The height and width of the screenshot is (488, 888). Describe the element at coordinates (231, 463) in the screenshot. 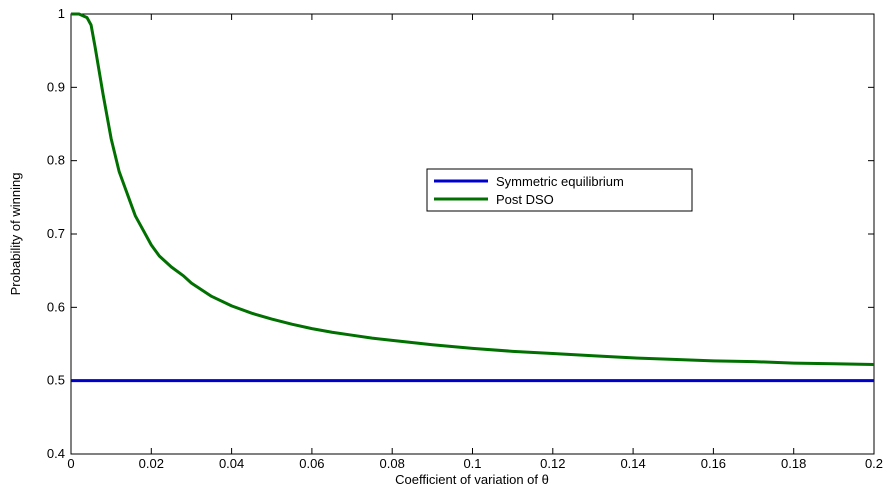

I see `x-tick-label: 0.04` at that location.